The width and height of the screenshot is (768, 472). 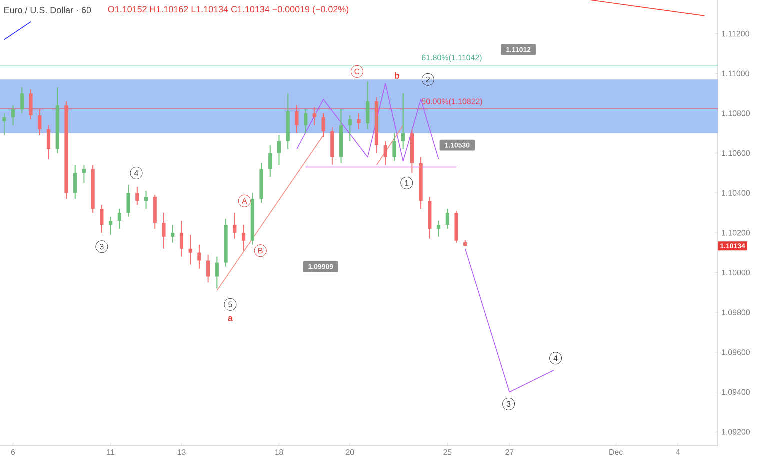 What do you see at coordinates (228, 10) in the screenshot?
I see `text: O1.10152 H1.10162 L1.10134 C1.10134 −0.00019 (−0.02%)` at bounding box center [228, 10].